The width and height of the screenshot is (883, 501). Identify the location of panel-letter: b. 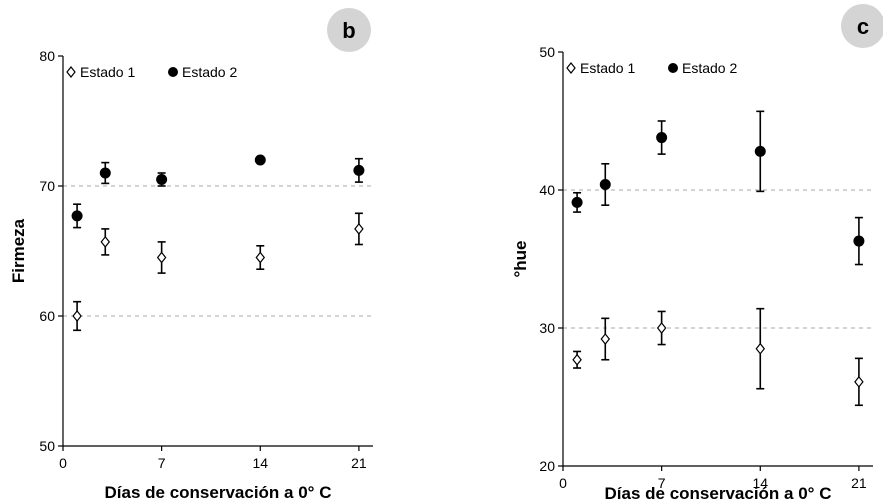
(348, 30).